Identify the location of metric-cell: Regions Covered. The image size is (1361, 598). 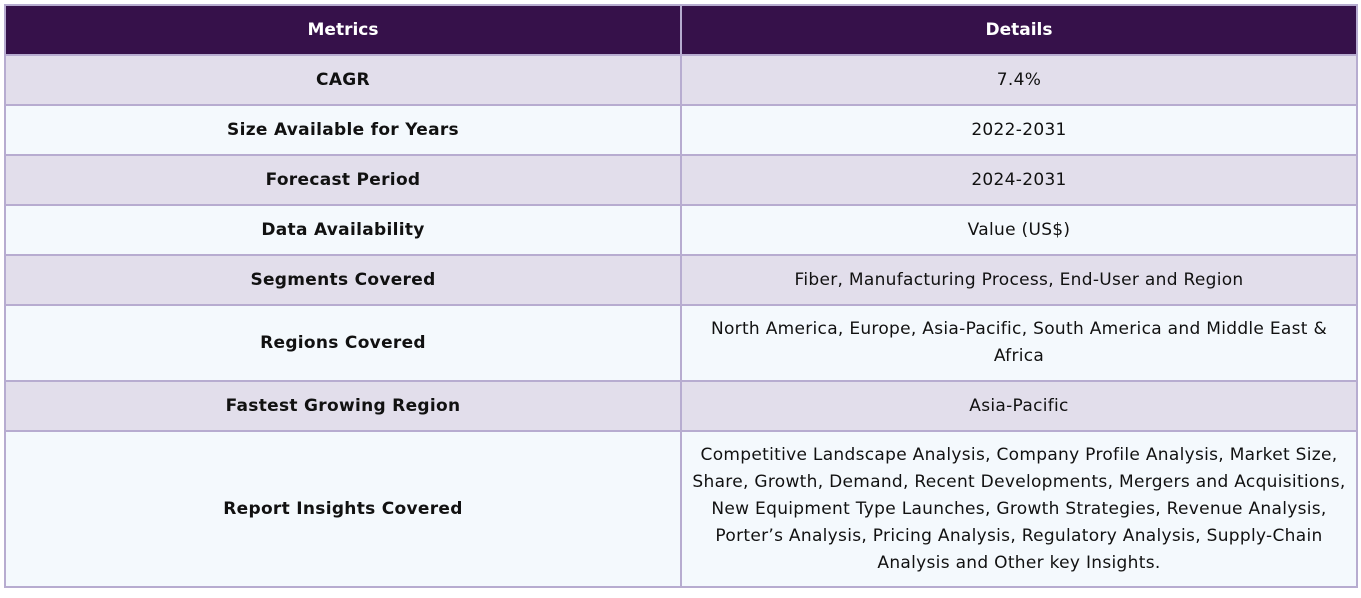
(343, 343).